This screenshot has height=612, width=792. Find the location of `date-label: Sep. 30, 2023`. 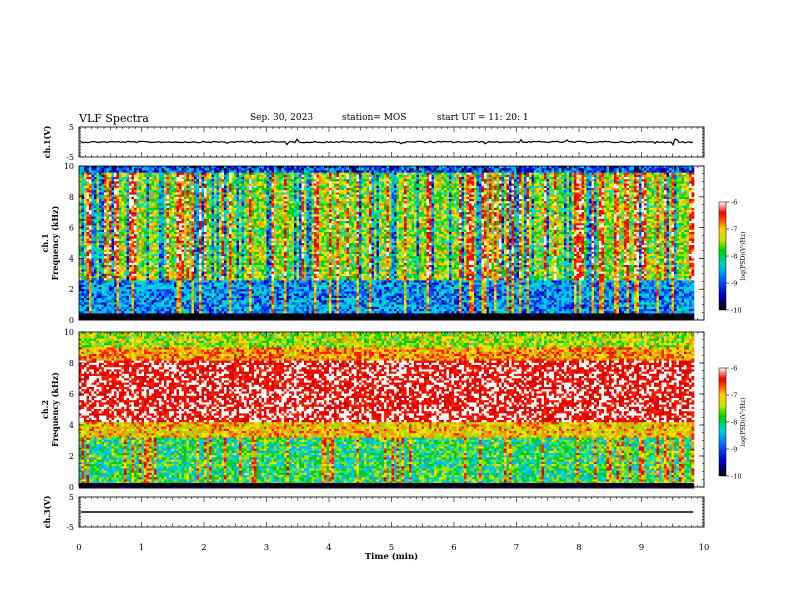

date-label: Sep. 30, 2023 is located at coordinates (281, 118).